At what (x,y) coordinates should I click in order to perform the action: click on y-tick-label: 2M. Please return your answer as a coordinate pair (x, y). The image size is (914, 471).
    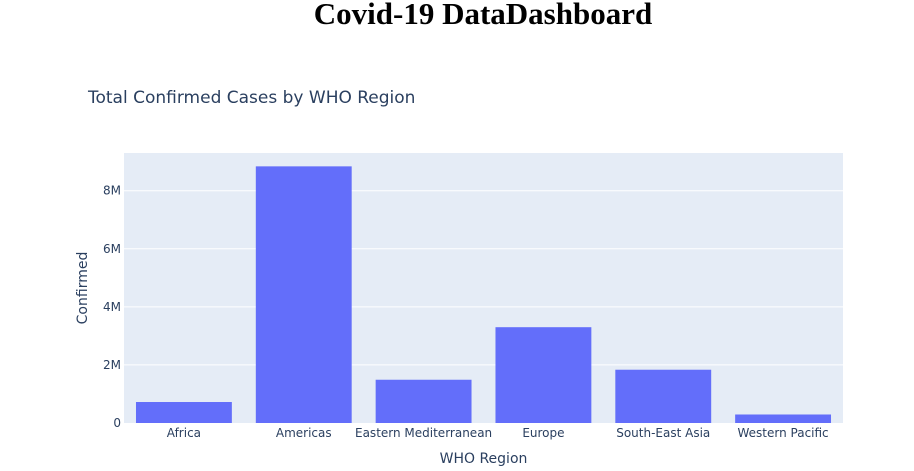
    Looking at the image, I should click on (112, 365).